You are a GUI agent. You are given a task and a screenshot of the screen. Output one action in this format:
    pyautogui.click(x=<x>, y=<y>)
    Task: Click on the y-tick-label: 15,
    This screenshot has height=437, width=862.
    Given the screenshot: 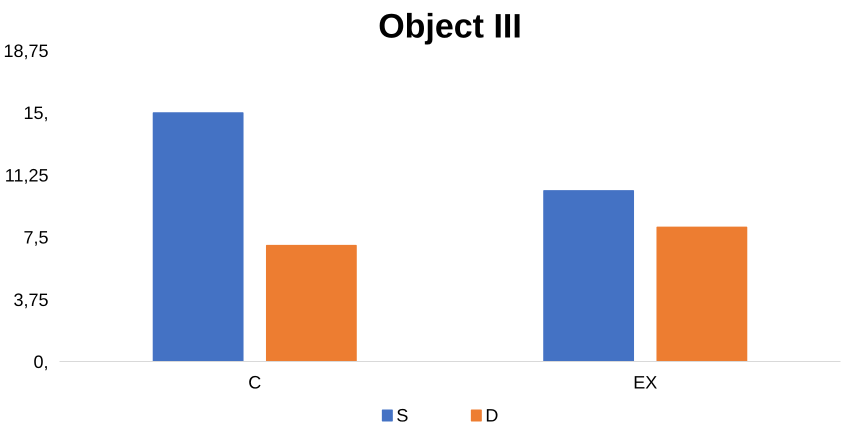 What is the action you would take?
    pyautogui.click(x=36, y=113)
    